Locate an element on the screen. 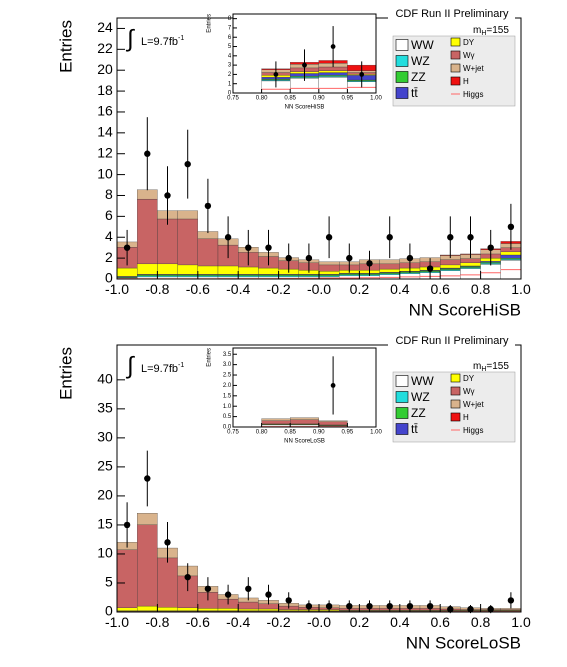 The image size is (567, 667). header-box is located at coordinates (451, 13).